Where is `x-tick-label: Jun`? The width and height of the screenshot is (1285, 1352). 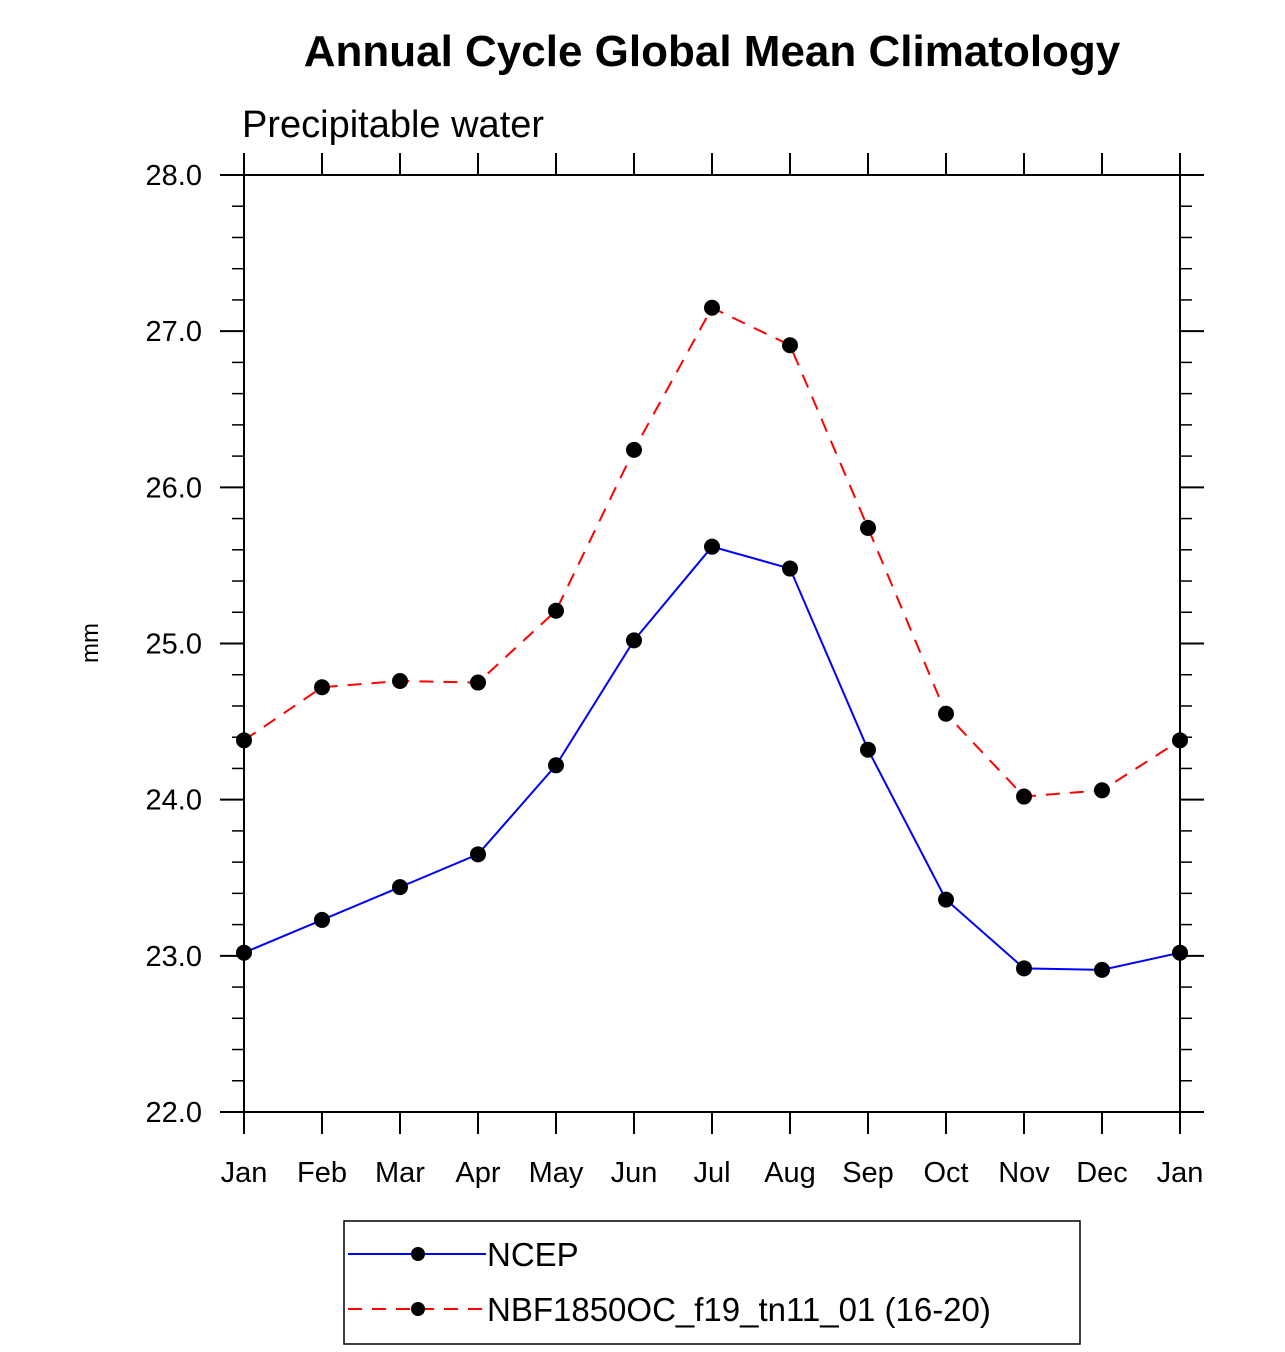
x-tick-label: Jun is located at coordinates (634, 1173).